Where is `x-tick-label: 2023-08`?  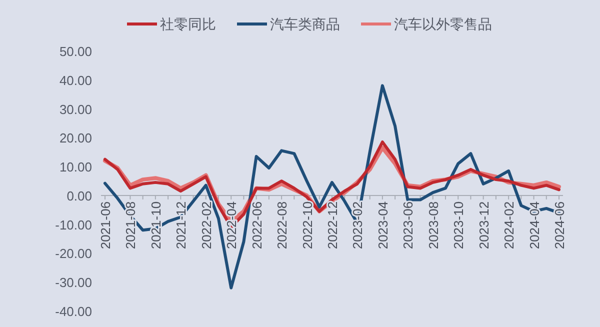
x-tick-label: 2023-08 is located at coordinates (433, 225).